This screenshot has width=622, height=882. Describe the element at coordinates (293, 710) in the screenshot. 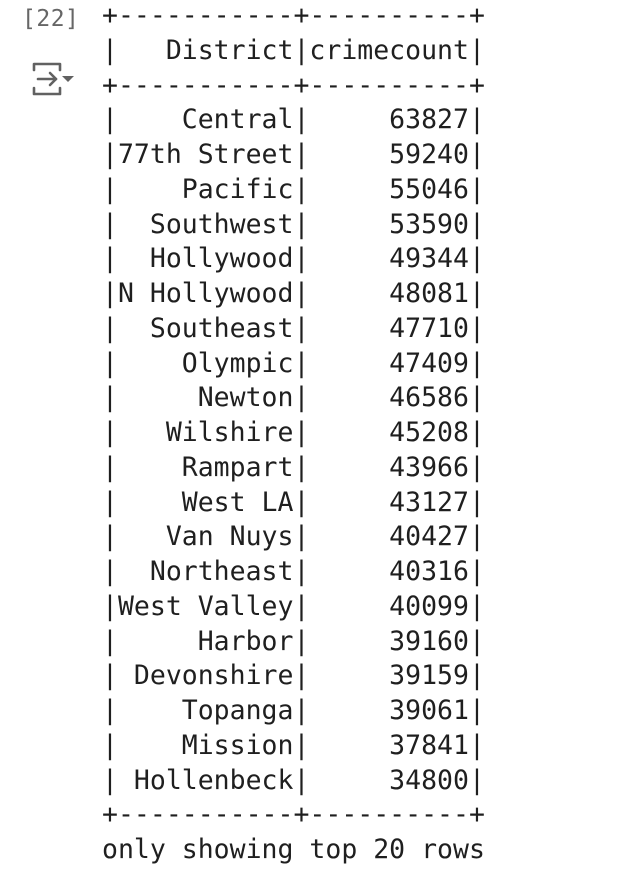

I see `table-row: | Topanga| 39061|` at that location.